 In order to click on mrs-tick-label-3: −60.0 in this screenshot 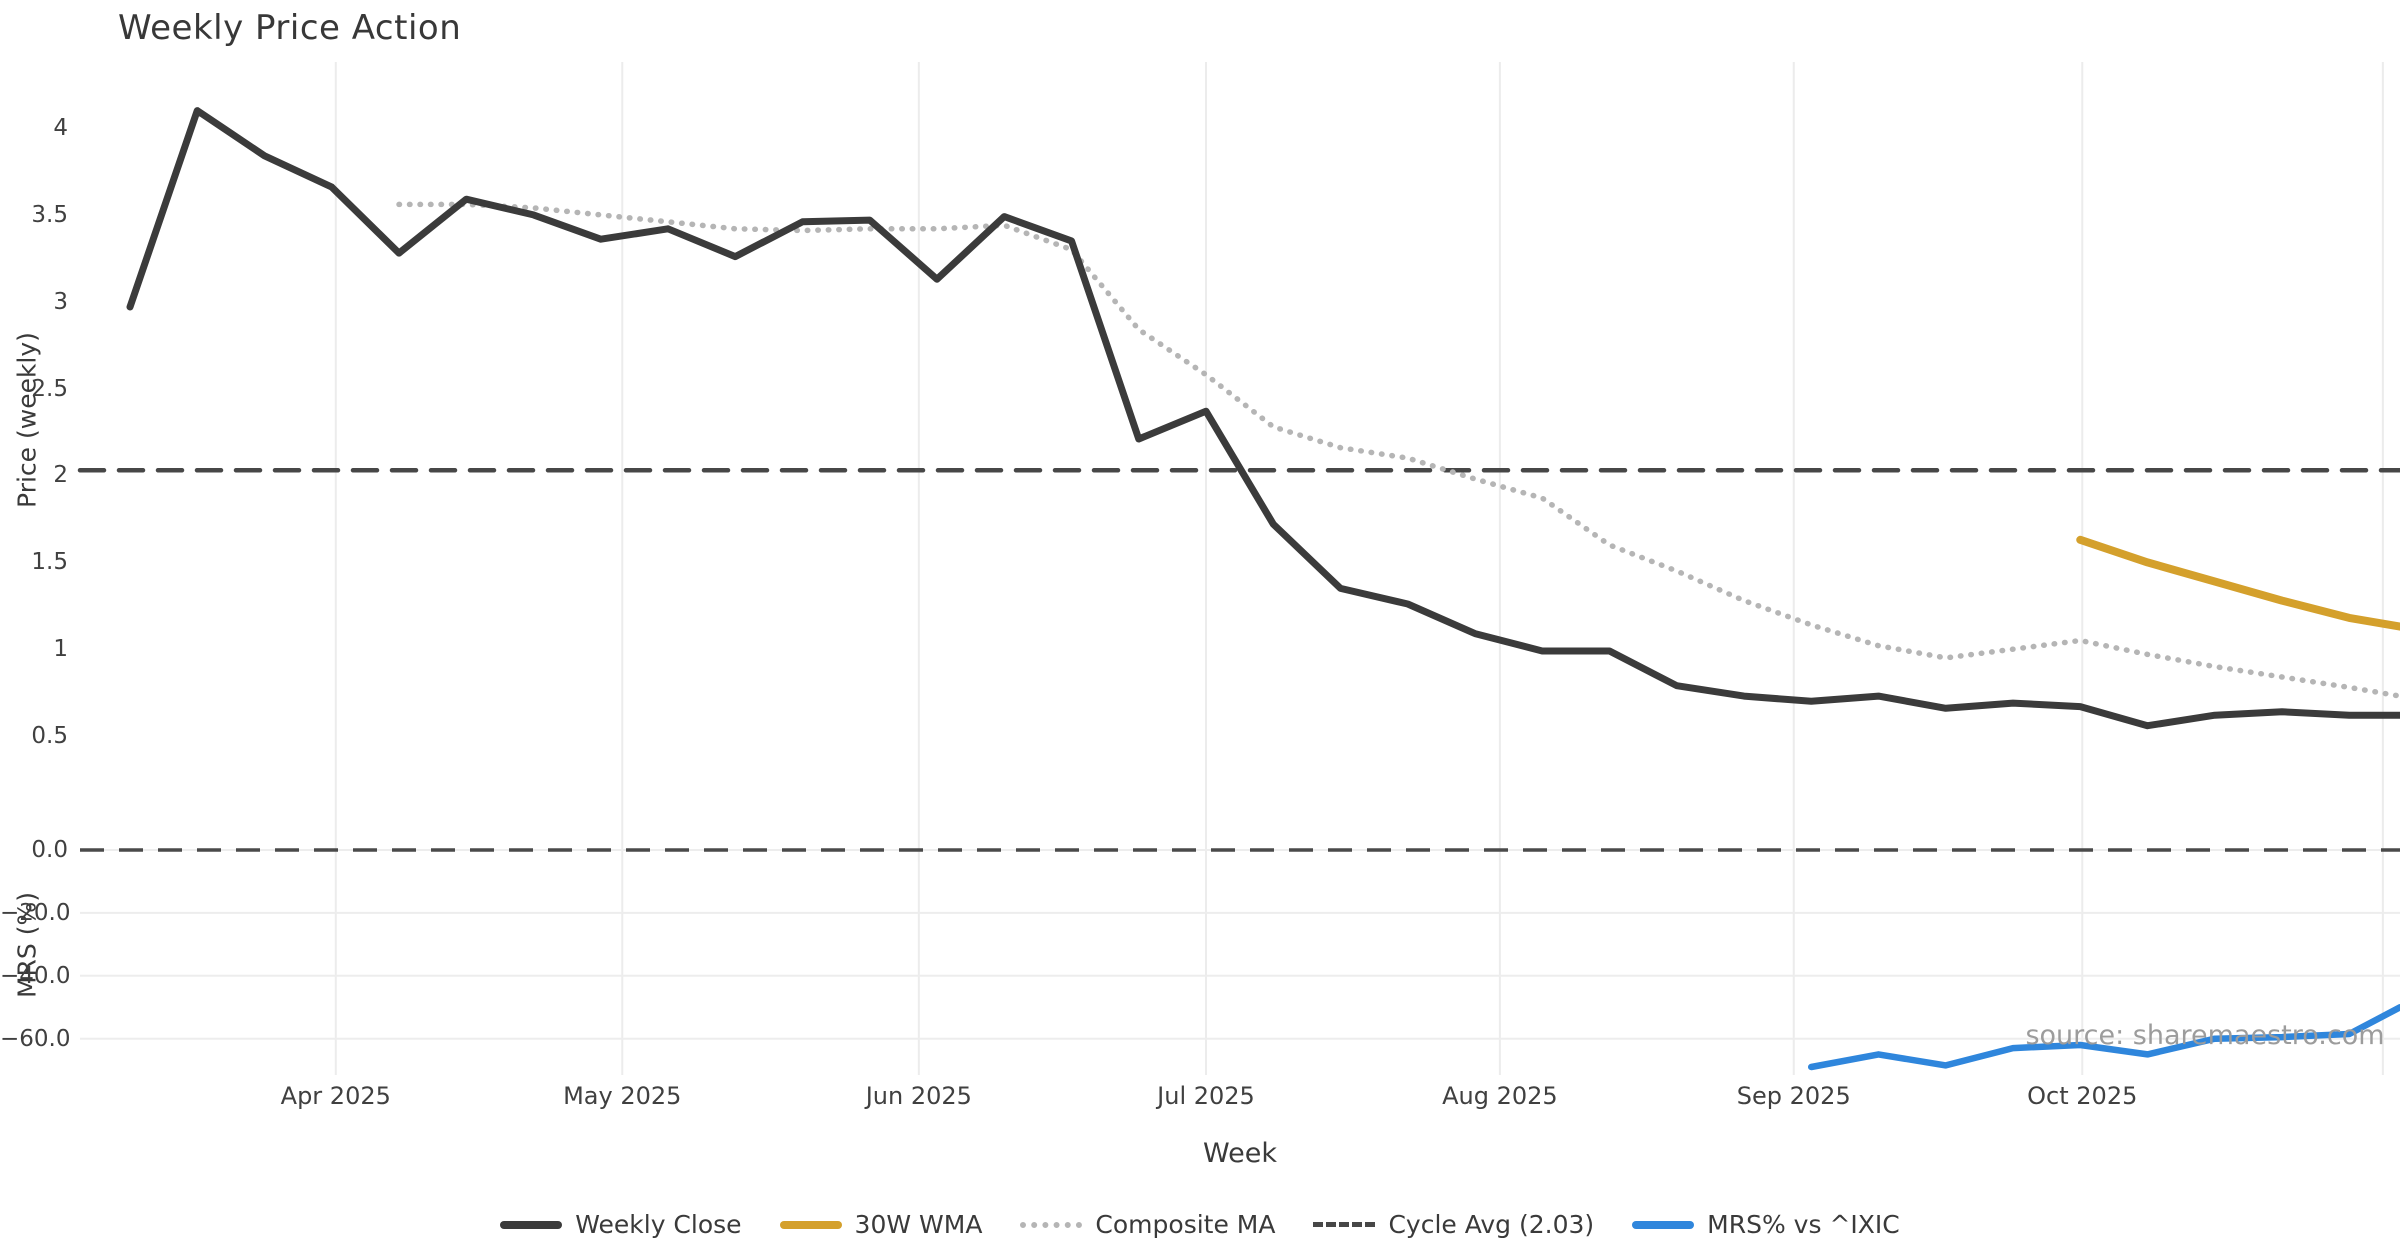, I will do `click(35, 1038)`.